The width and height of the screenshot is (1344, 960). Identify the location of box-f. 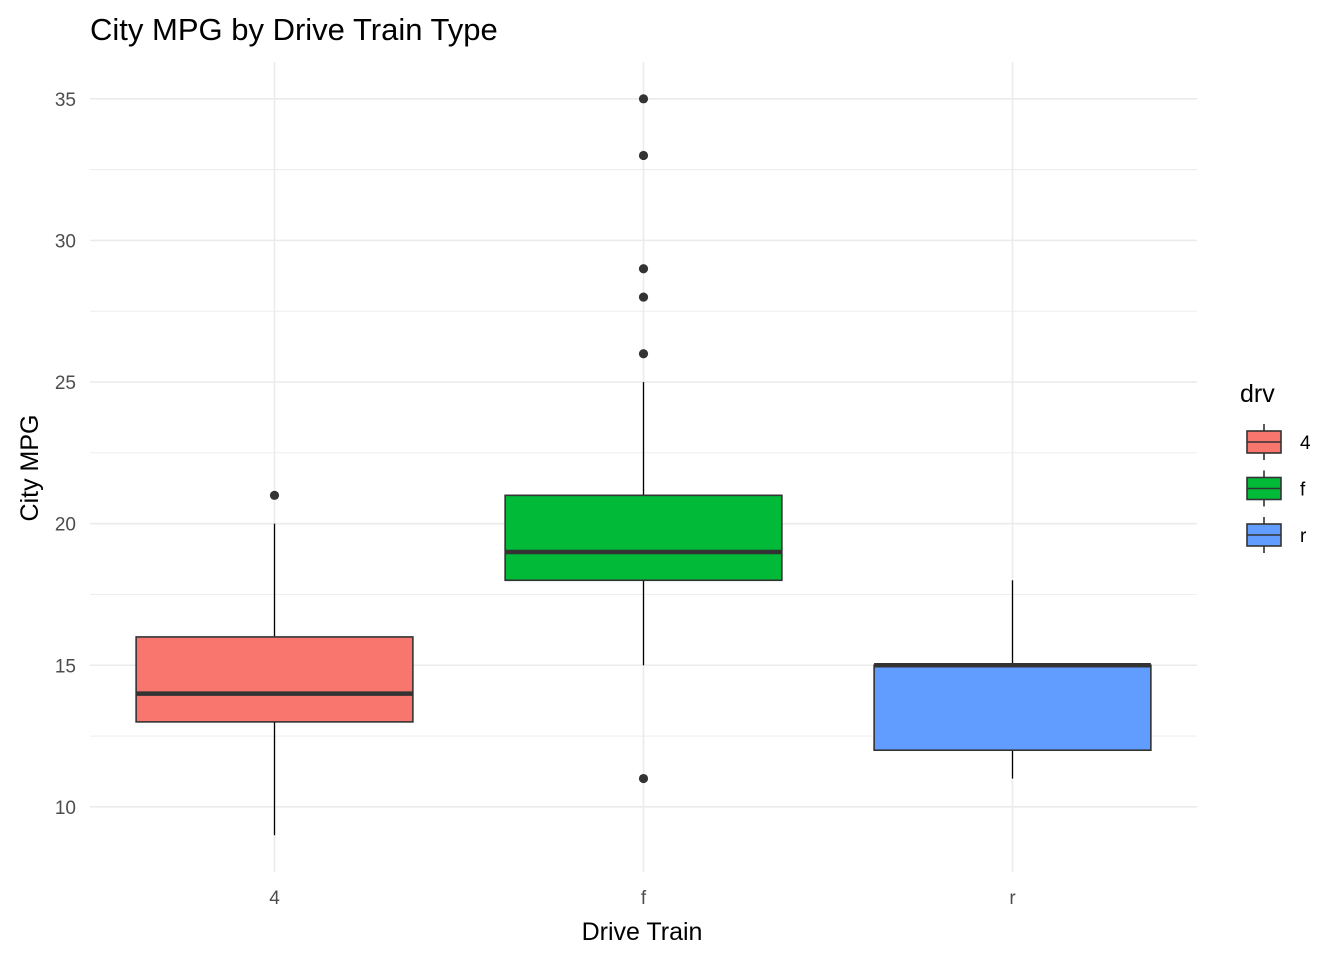
(643, 439).